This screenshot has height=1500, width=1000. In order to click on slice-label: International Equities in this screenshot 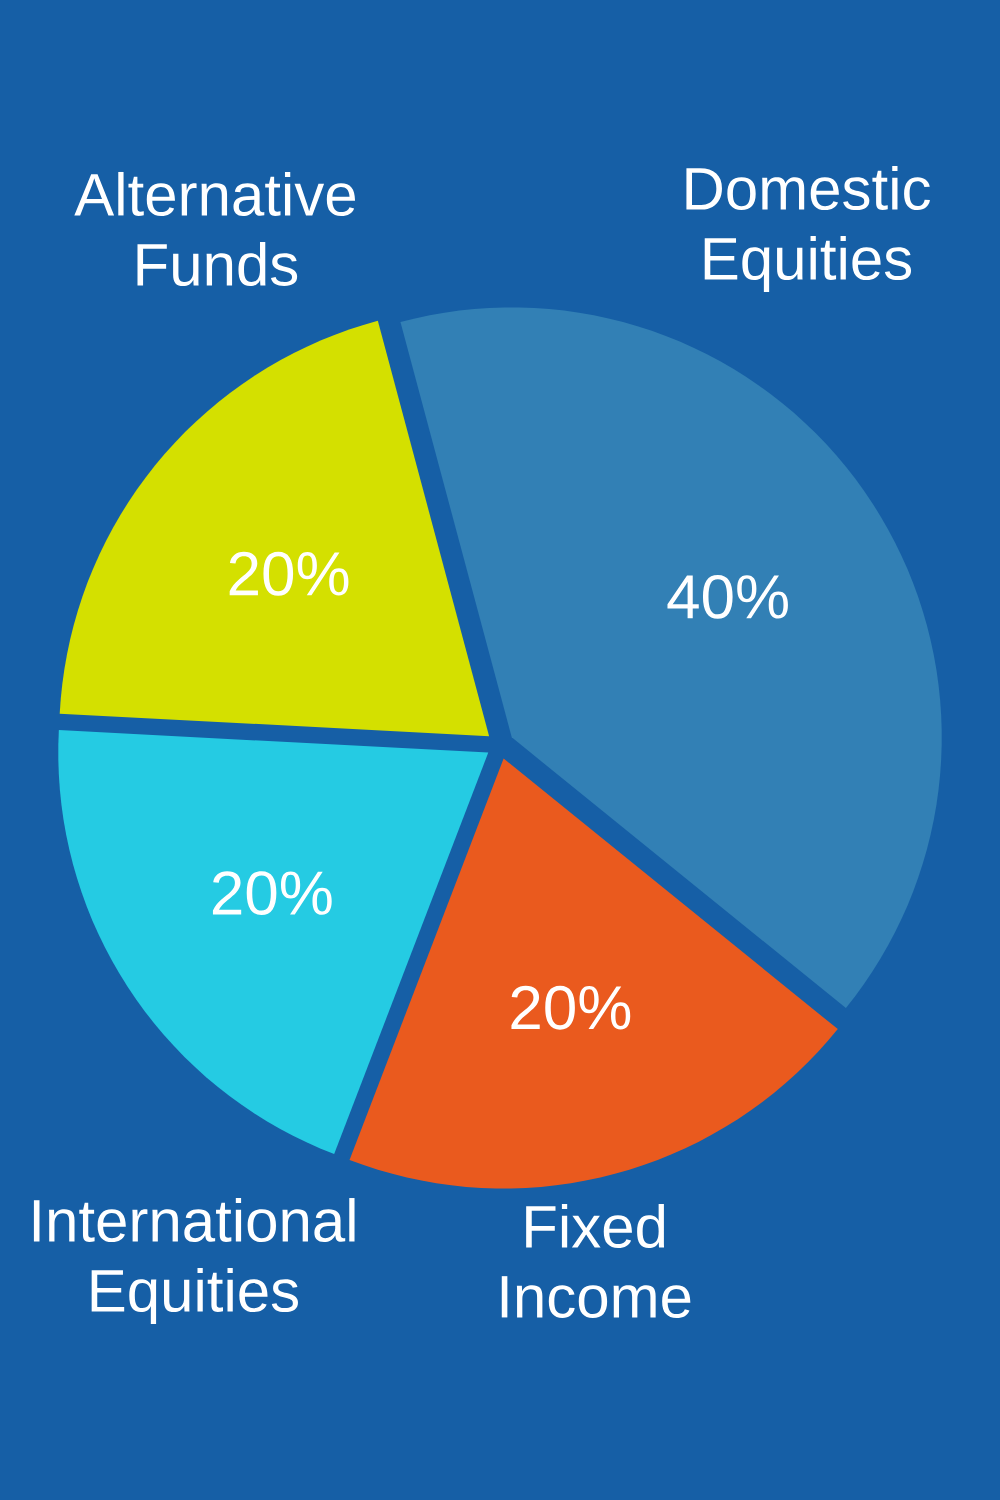, I will do `click(194, 1261)`.